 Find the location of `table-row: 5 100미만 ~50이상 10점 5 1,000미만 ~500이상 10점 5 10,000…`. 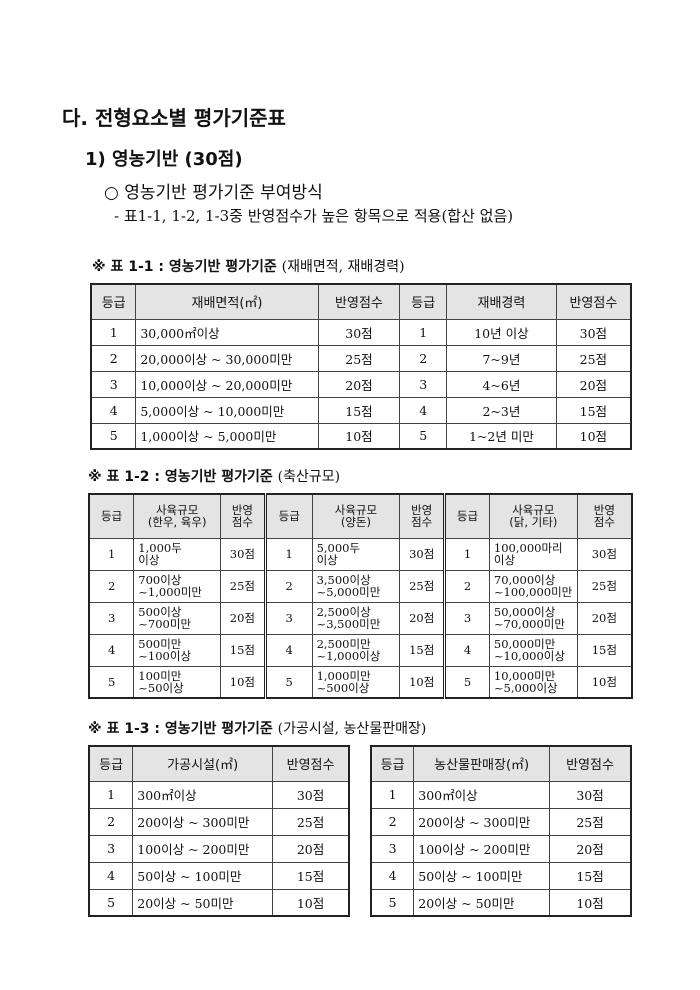

table-row: 5 100미만 ~50이상 10점 5 1,000미만 ~500이상 10점 5 10,000… is located at coordinates (360, 682).